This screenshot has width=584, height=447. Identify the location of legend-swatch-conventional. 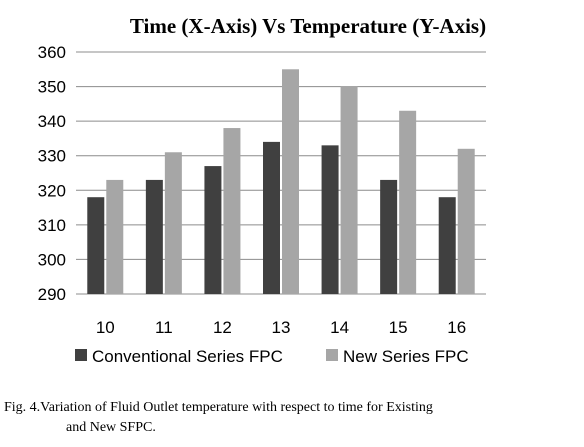
(81, 355).